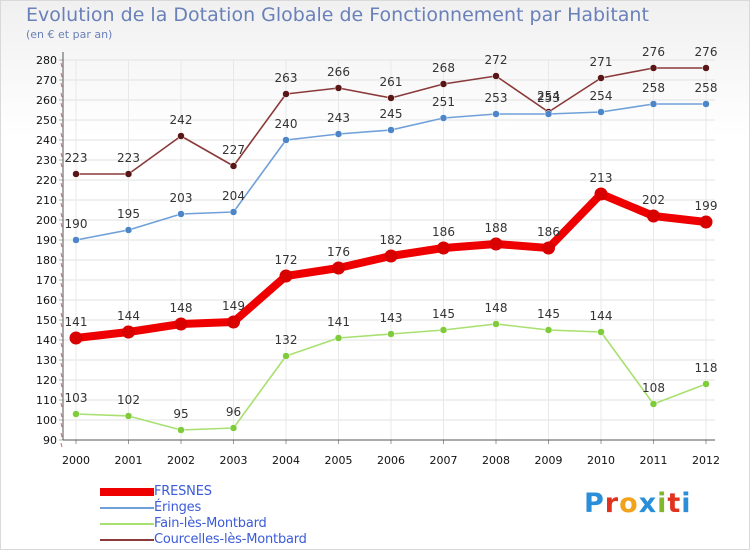 This screenshot has width=750, height=550. Describe the element at coordinates (129, 460) in the screenshot. I see `x-tick-label: 2001` at that location.